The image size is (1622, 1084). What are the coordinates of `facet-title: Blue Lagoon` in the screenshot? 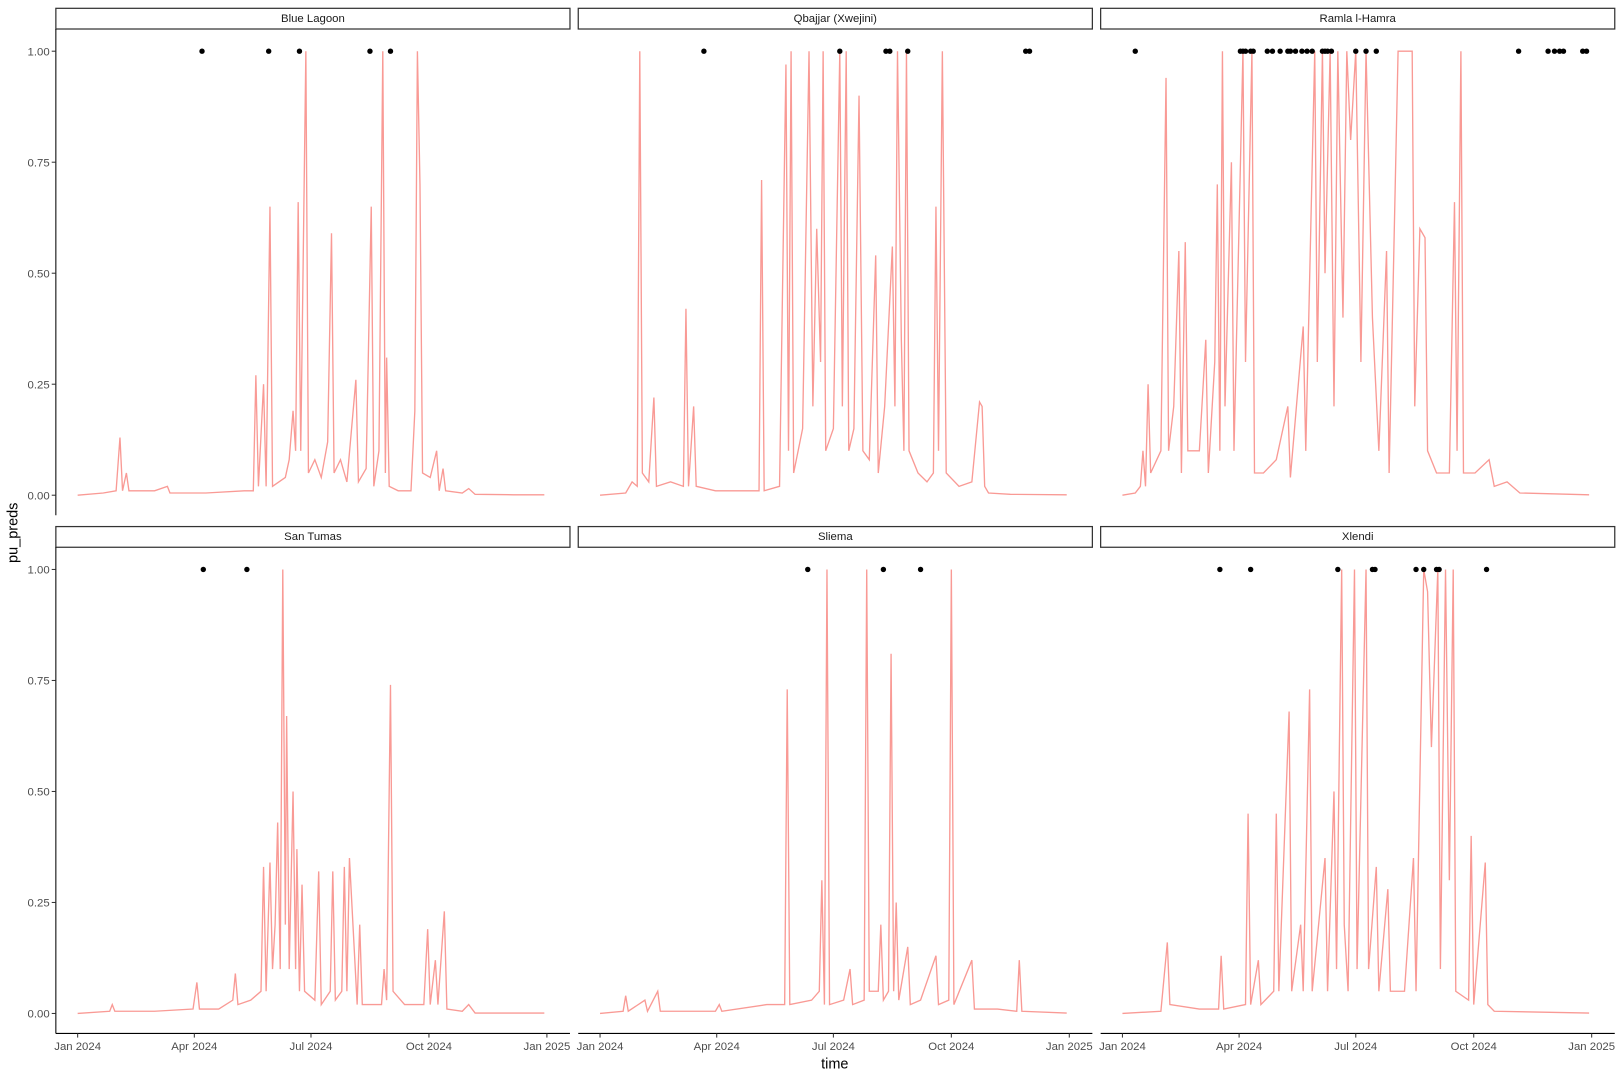 It's located at (313, 19).